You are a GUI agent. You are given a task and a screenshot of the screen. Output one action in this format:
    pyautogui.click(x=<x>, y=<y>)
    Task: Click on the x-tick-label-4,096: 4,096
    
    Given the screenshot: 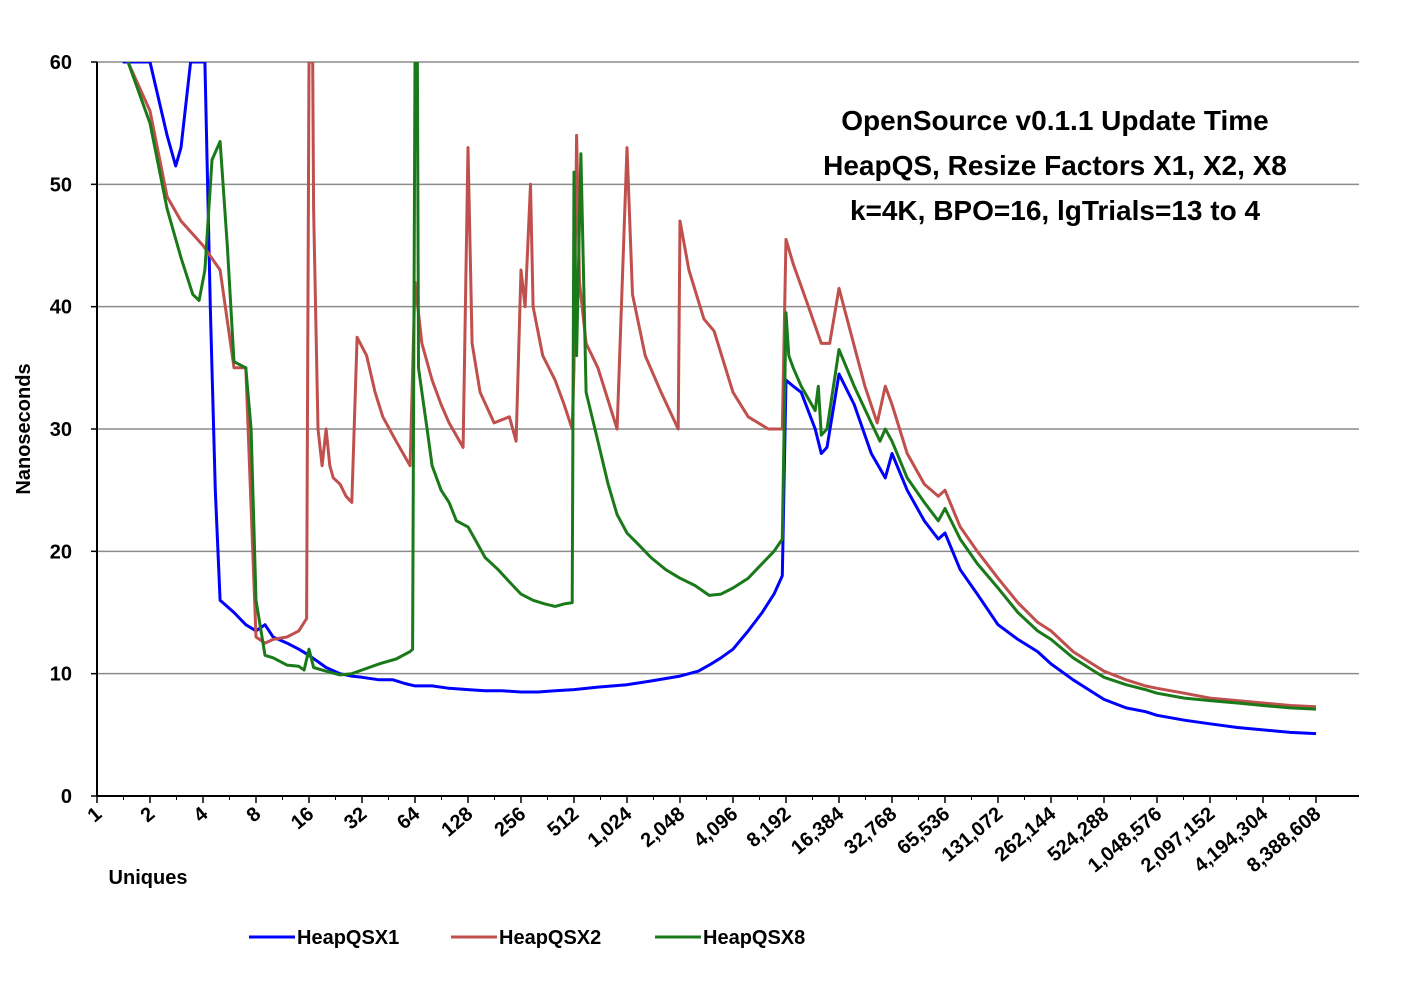 What is the action you would take?
    pyautogui.click(x=716, y=827)
    